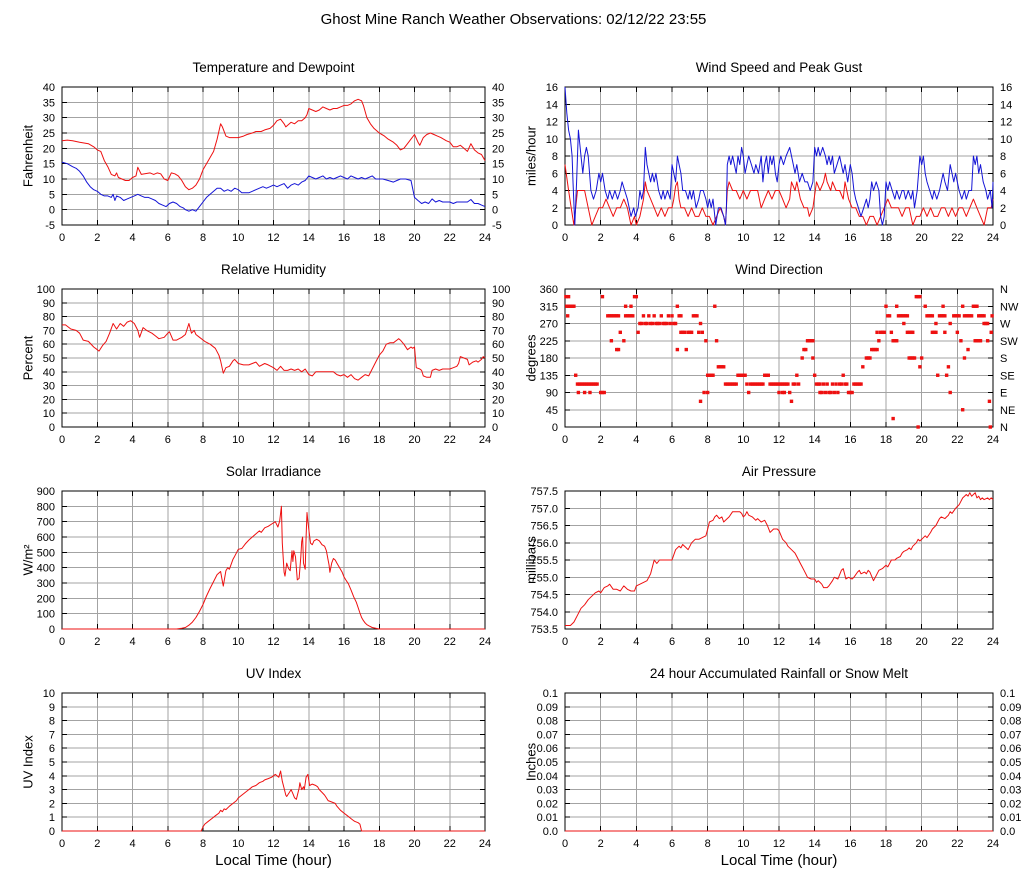  I want to click on svg-text: 400, so click(46, 569).